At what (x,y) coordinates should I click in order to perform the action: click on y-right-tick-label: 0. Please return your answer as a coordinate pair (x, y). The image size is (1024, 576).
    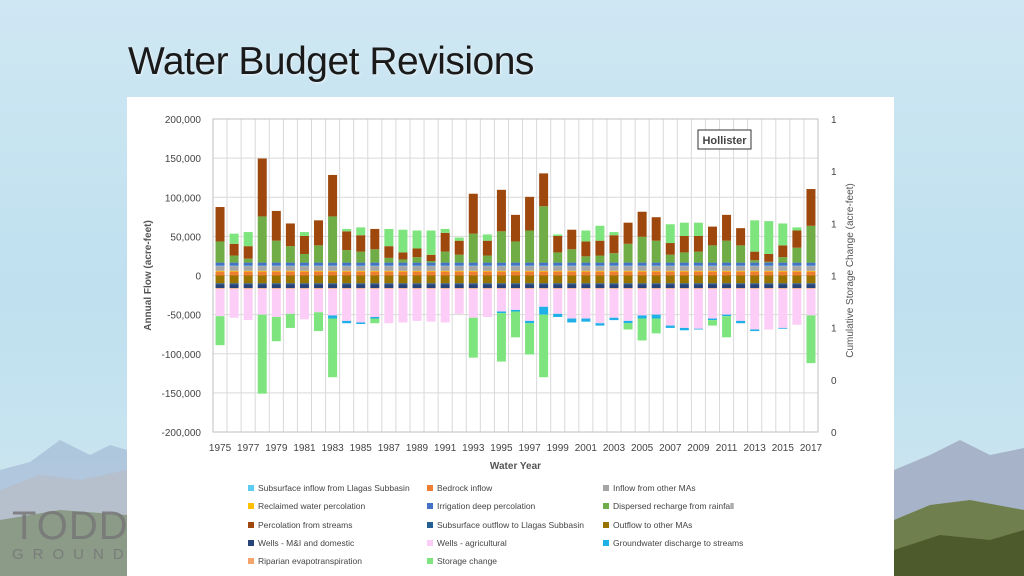
    Looking at the image, I should click on (834, 381).